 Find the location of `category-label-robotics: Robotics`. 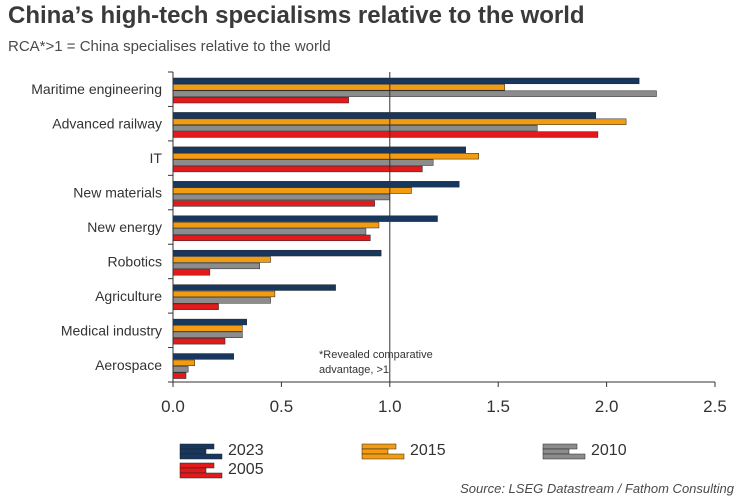

category-label-robotics: Robotics is located at coordinates (135, 261).